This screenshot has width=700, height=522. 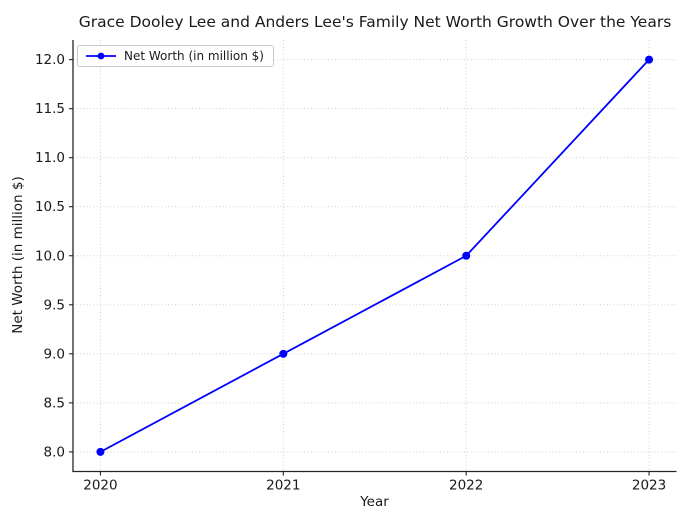 I want to click on legend: Net Worth (in million $), so click(x=175, y=56).